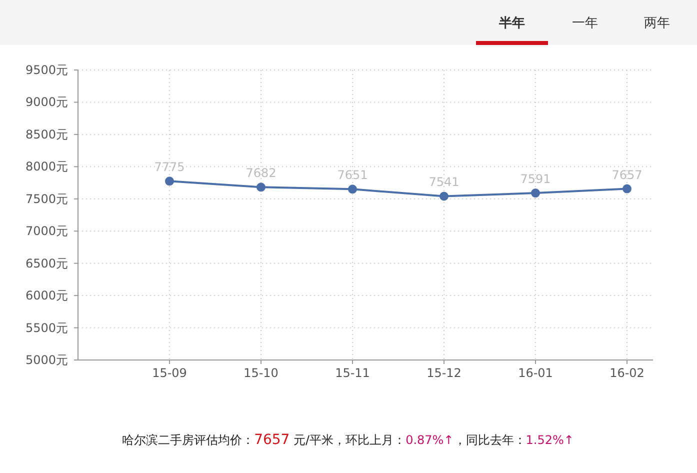  I want to click on data-label: 7541, so click(444, 182).